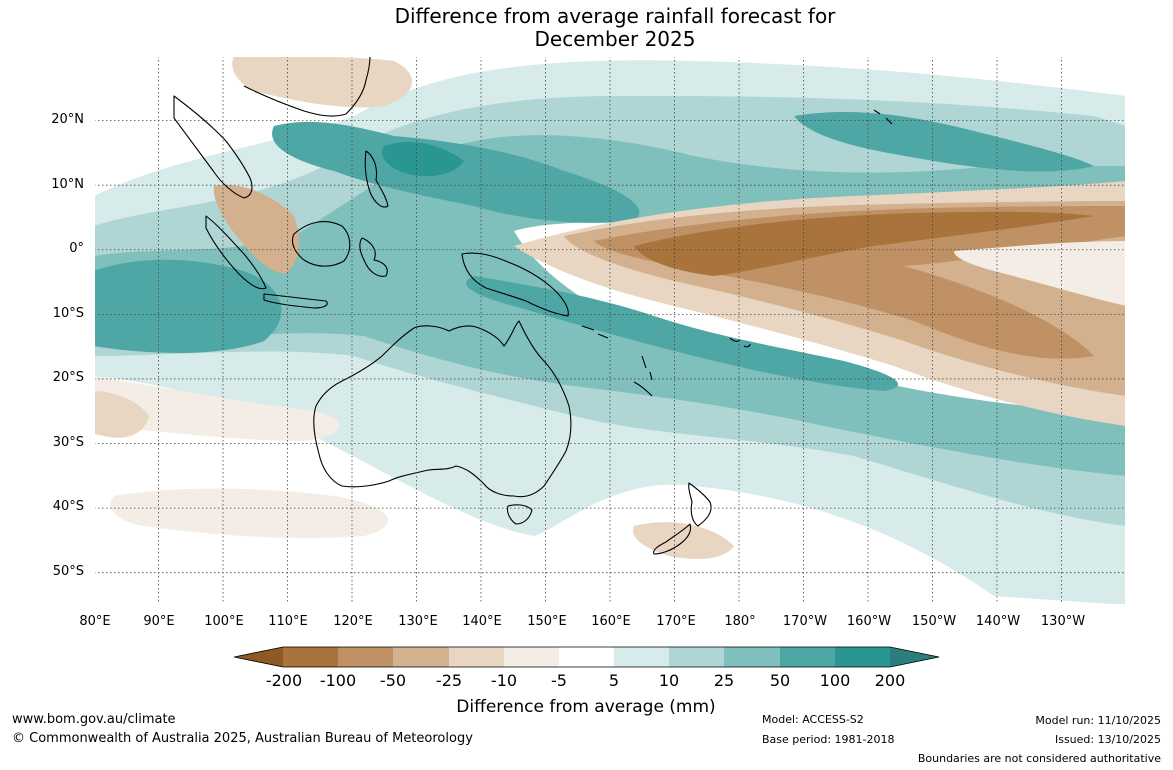 Image resolution: width=1173 pixels, height=770 pixels. I want to click on dry-region-west-australia-coast, so click(121, 414).